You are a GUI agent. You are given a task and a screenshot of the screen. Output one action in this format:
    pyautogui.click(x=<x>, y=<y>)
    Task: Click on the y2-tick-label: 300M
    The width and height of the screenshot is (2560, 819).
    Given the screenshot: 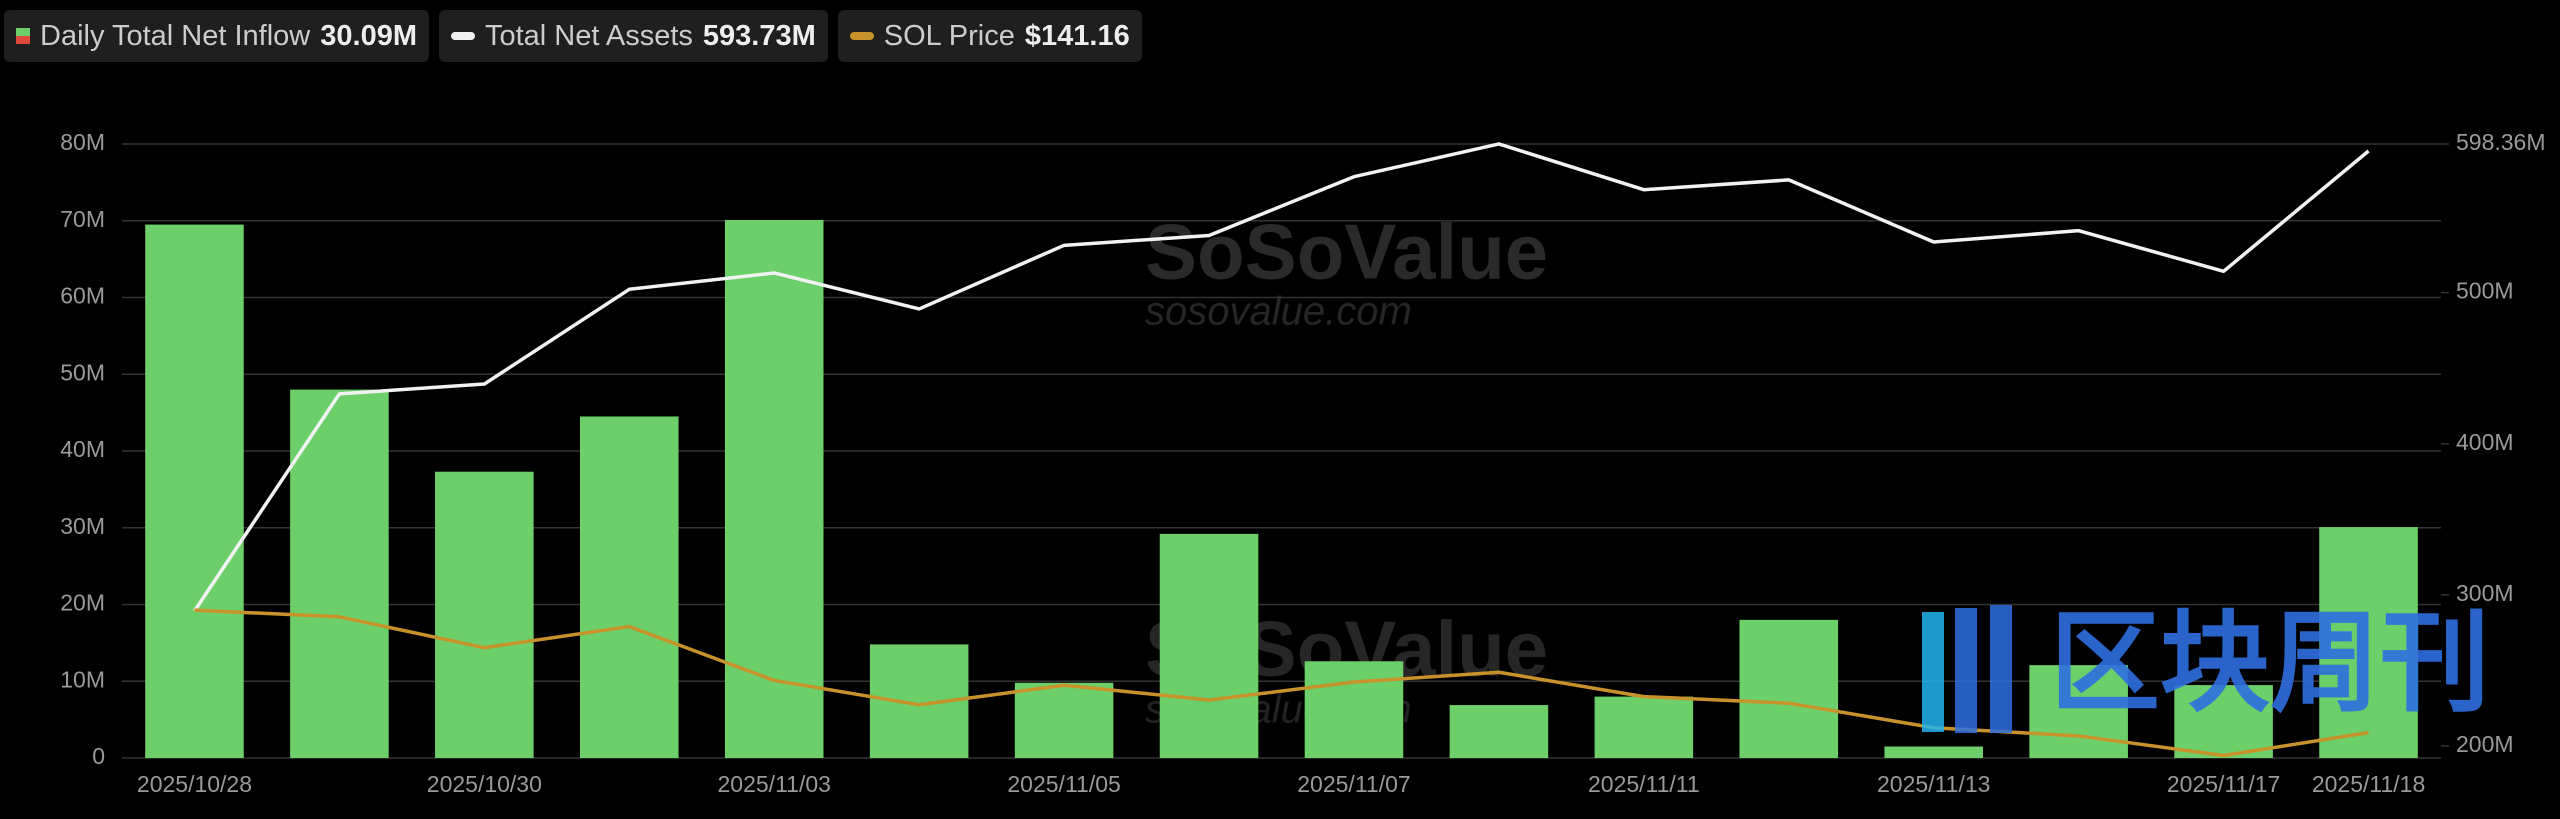 What is the action you would take?
    pyautogui.click(x=2485, y=593)
    